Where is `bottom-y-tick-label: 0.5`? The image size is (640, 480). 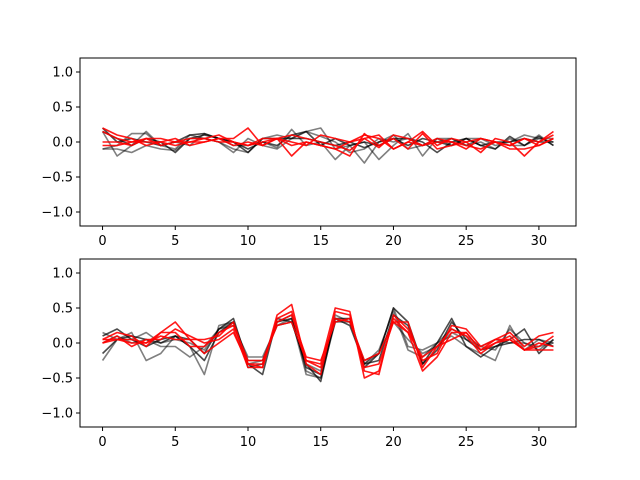
bottom-y-tick-label: 0.5 is located at coordinates (62, 309).